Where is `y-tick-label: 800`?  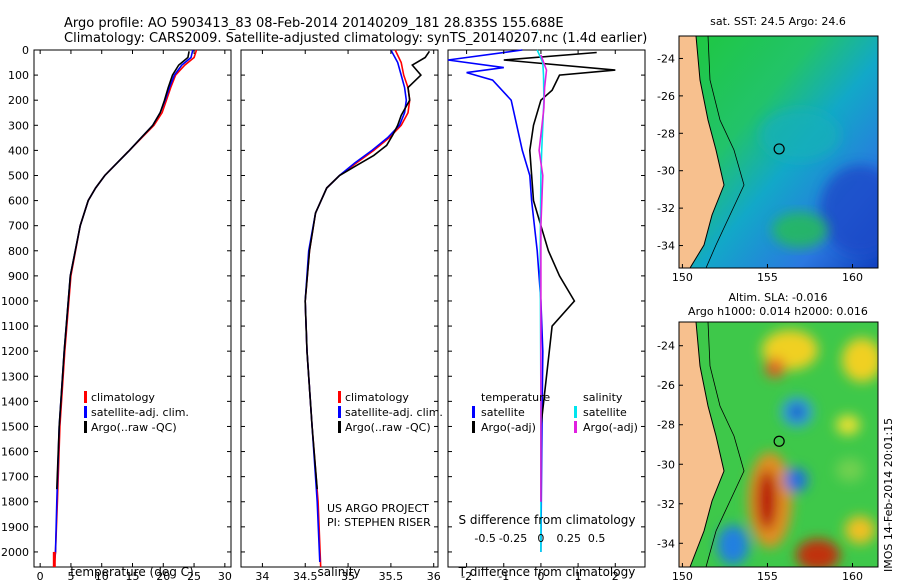 y-tick-label: 800 is located at coordinates (18, 251).